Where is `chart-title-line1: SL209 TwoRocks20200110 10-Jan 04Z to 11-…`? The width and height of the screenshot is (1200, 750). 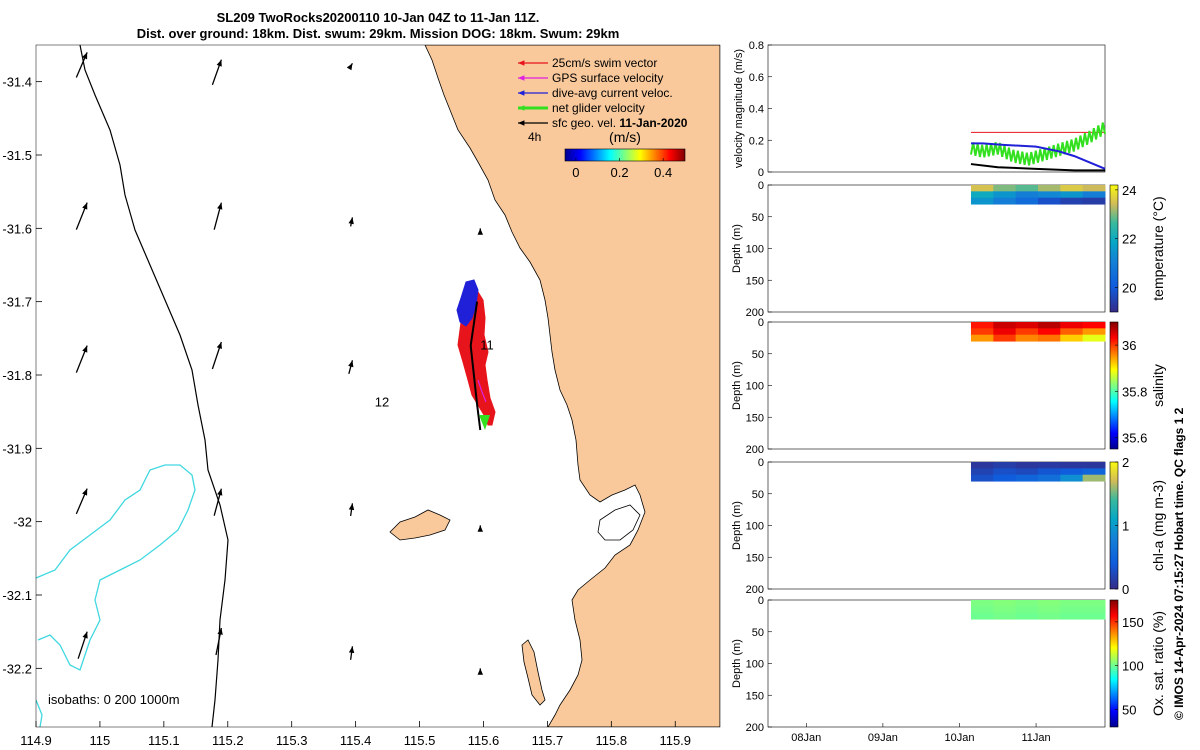
chart-title-line1: SL209 TwoRocks20200110 10-Jan 04Z to 11-… is located at coordinates (378, 17).